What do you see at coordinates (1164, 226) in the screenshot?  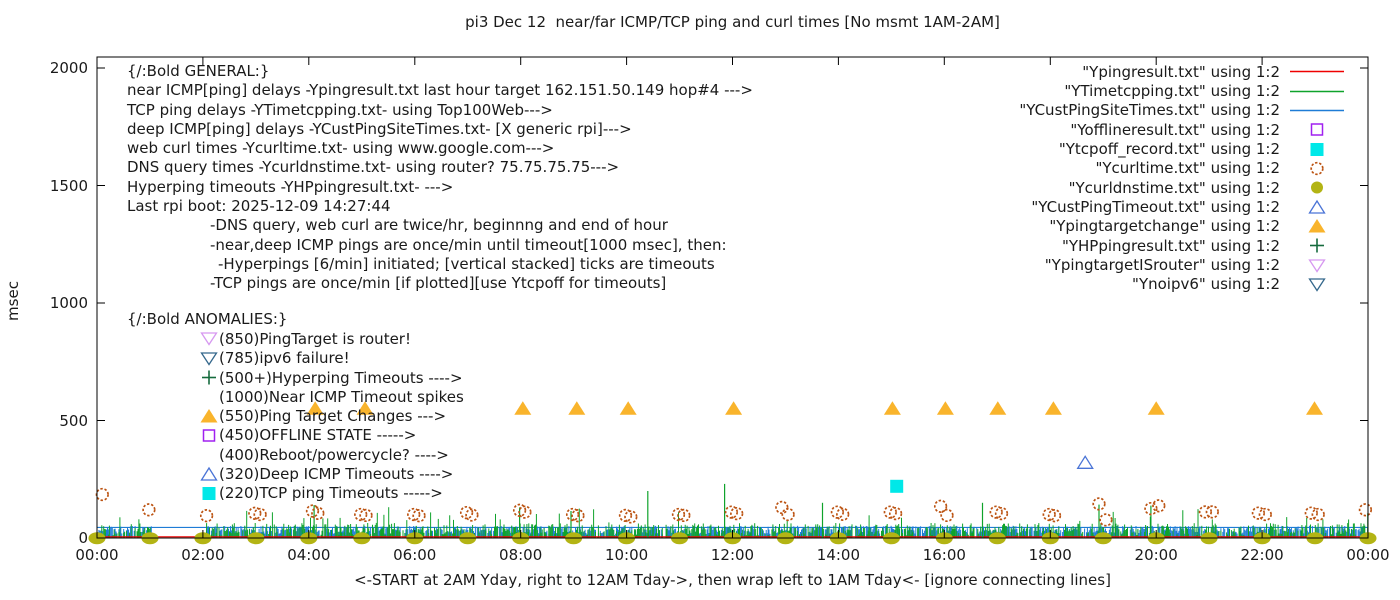 I see `legend-label: "Ypingtargetchange" using 1:2` at bounding box center [1164, 226].